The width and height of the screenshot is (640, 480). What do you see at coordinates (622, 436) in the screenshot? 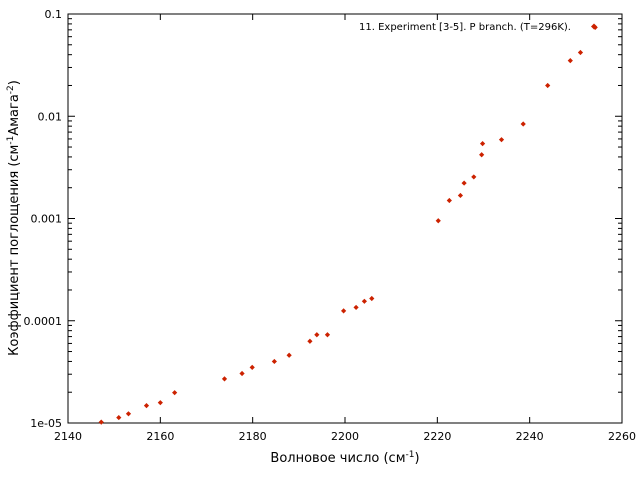
I see `x-tick-label: 2260` at bounding box center [622, 436].